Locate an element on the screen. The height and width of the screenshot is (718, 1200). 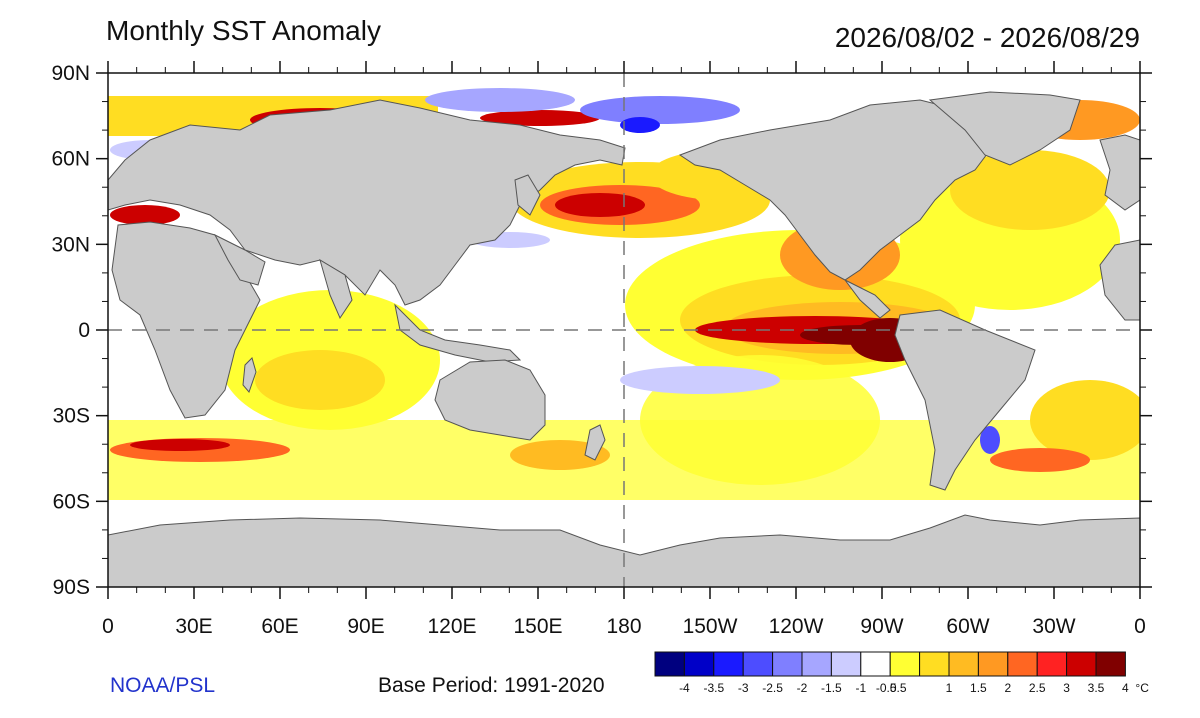
japan-landmass is located at coordinates (527, 195).